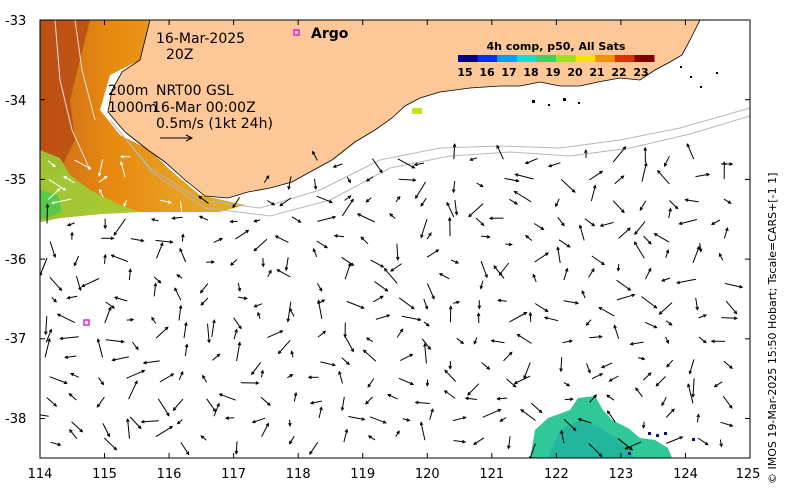 The width and height of the screenshot is (791, 492). I want to click on x-tick-label: 121, so click(491, 474).